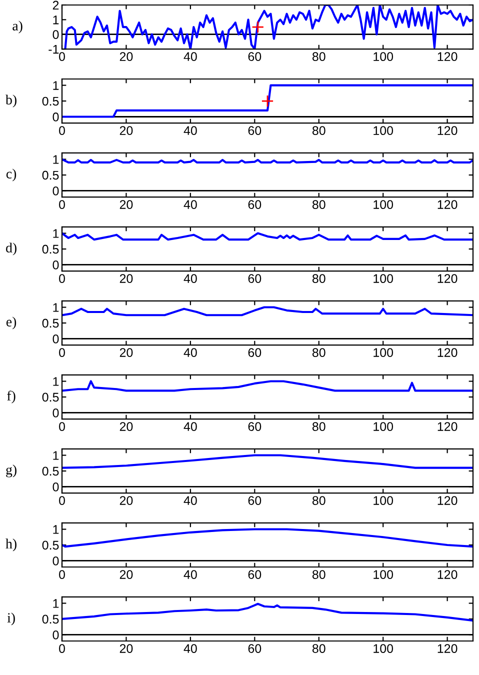 The height and width of the screenshot is (675, 479). I want to click on y-tick-label: -1, so click(53, 49).